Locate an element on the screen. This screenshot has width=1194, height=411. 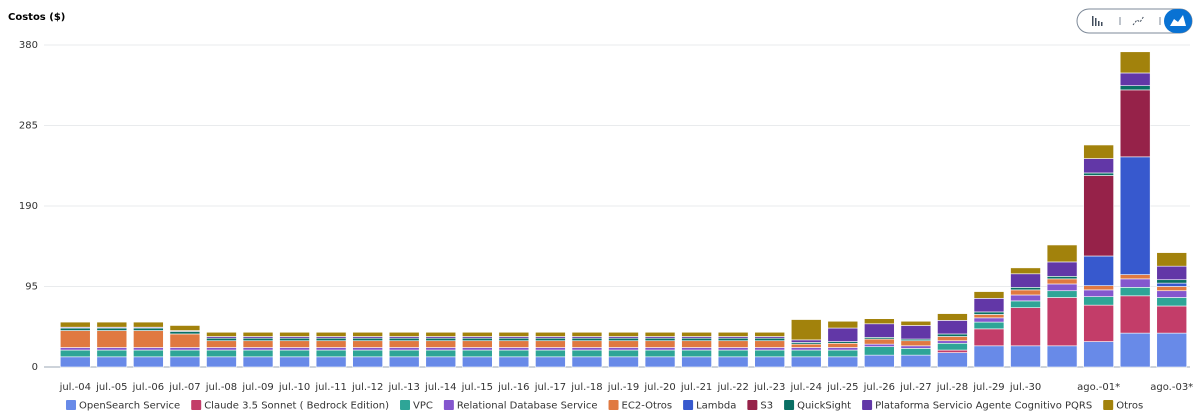
x-tick-label: jul.-07 is located at coordinates (184, 387).